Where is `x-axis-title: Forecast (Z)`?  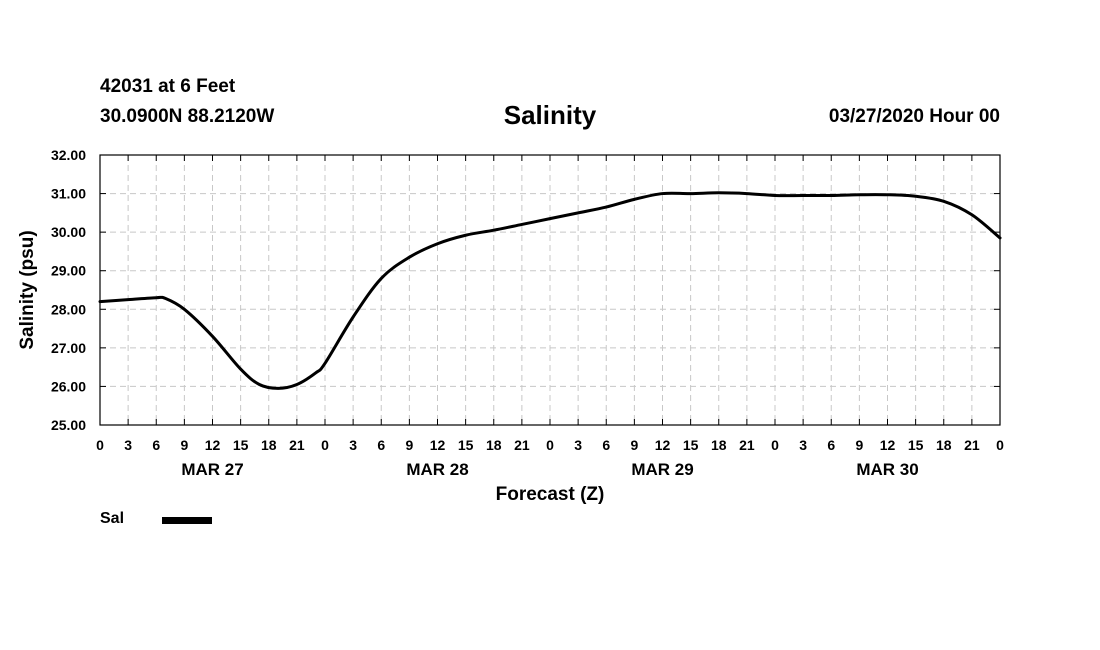 x-axis-title: Forecast (Z) is located at coordinates (550, 494).